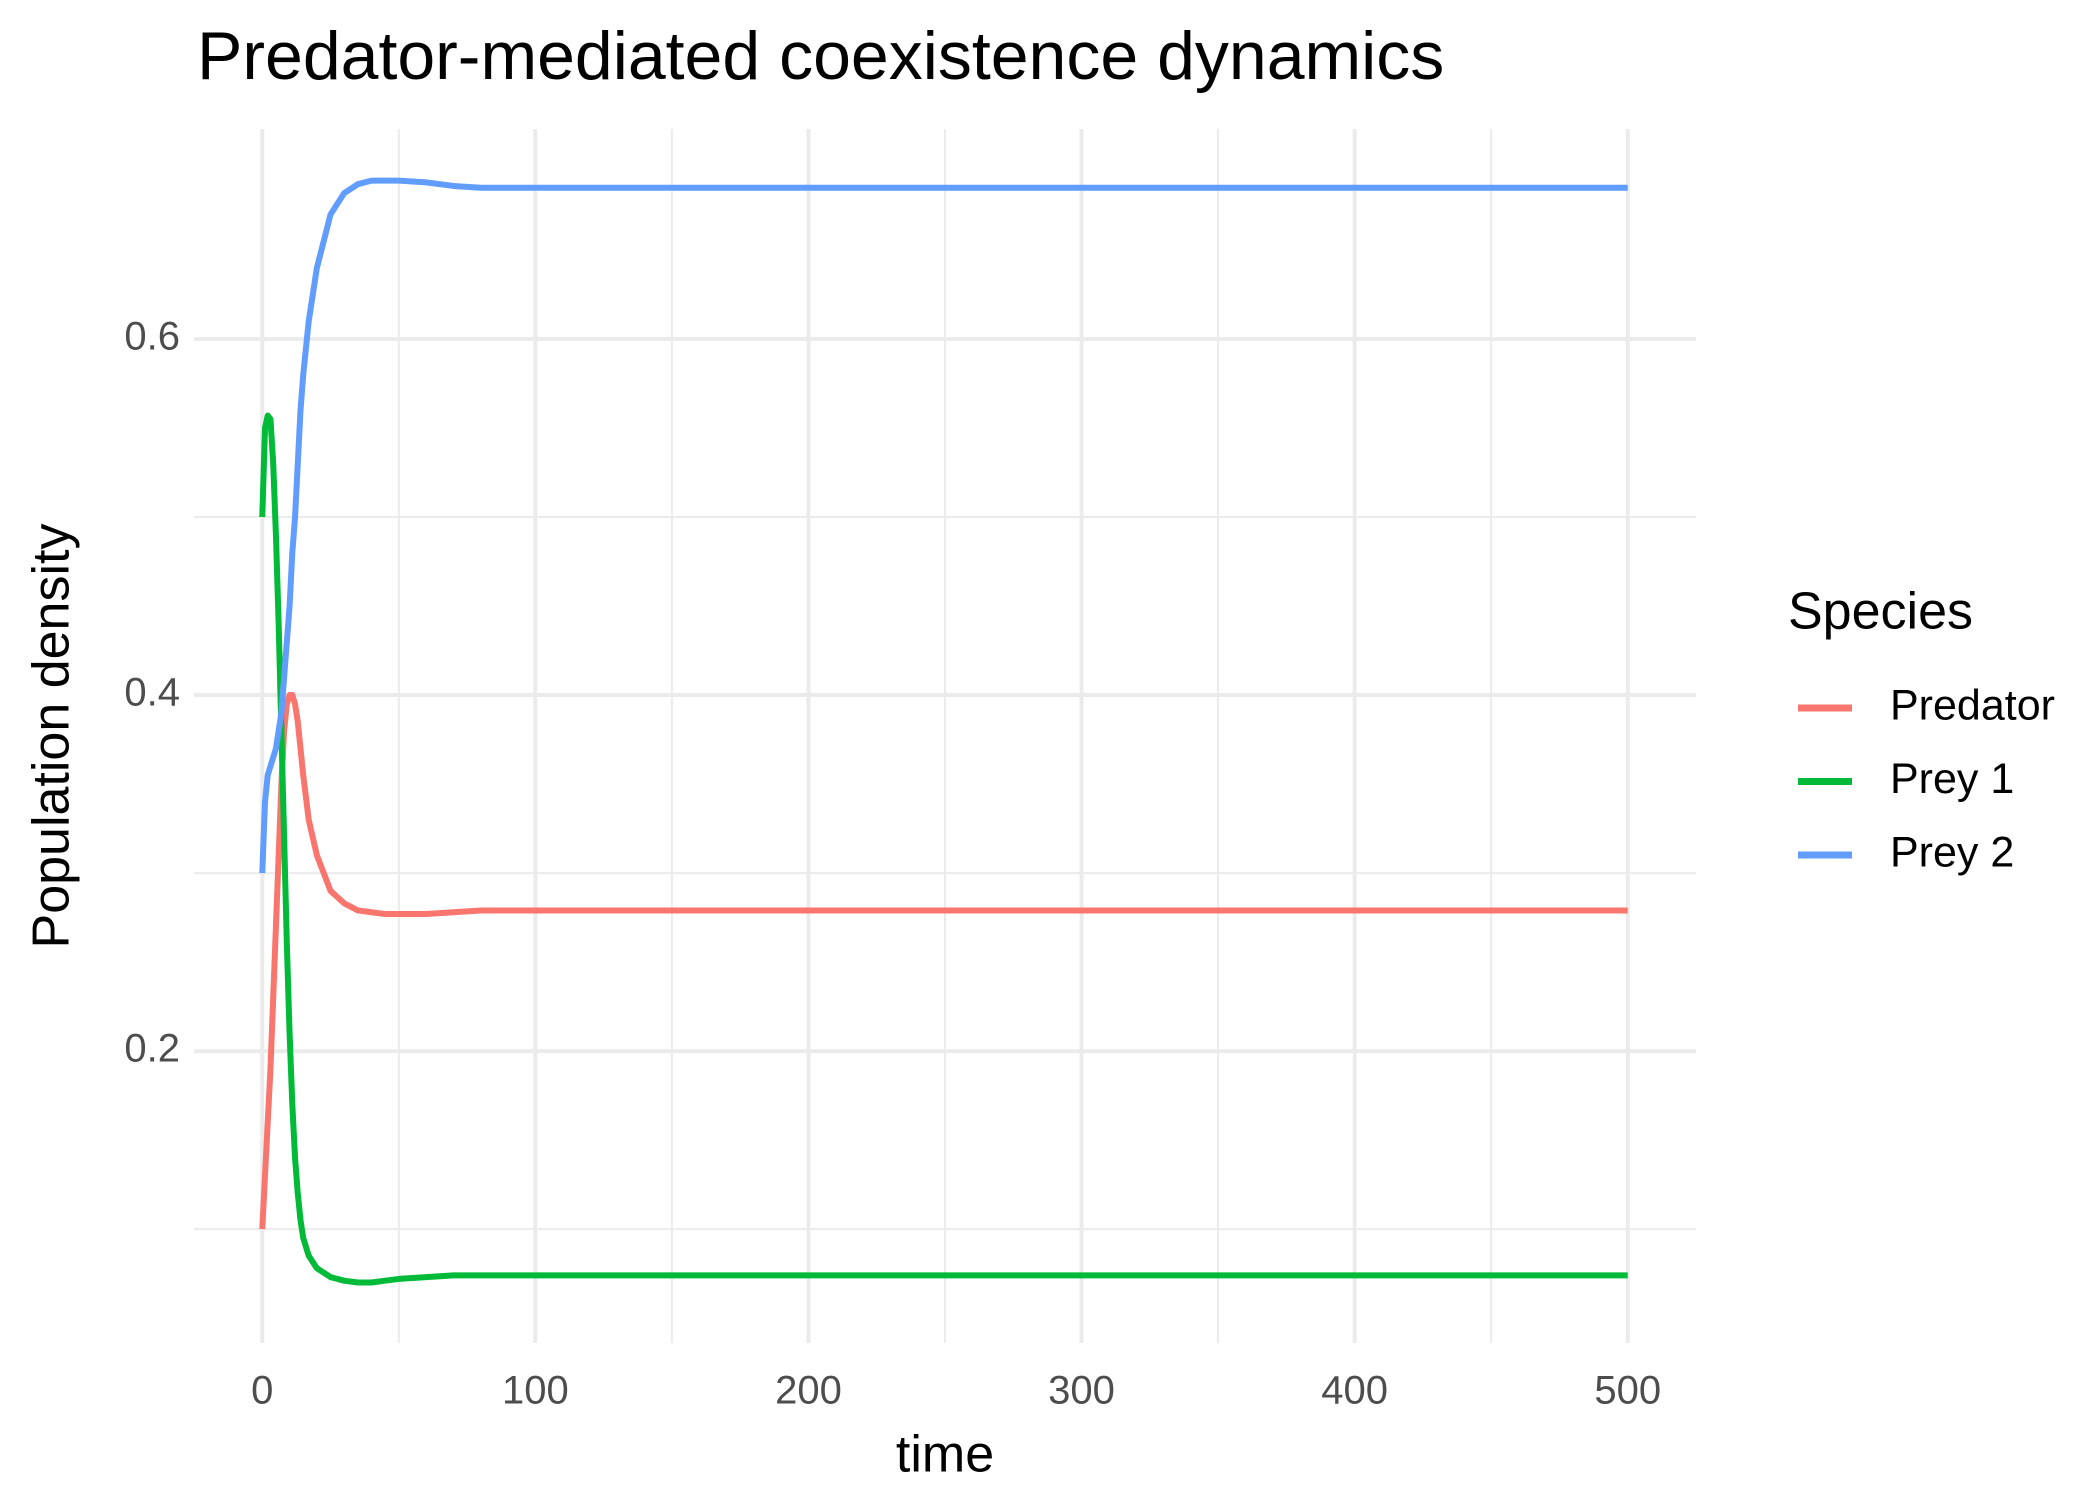 The width and height of the screenshot is (2100, 1500). Describe the element at coordinates (1880, 612) in the screenshot. I see `legend-title: Species` at that location.